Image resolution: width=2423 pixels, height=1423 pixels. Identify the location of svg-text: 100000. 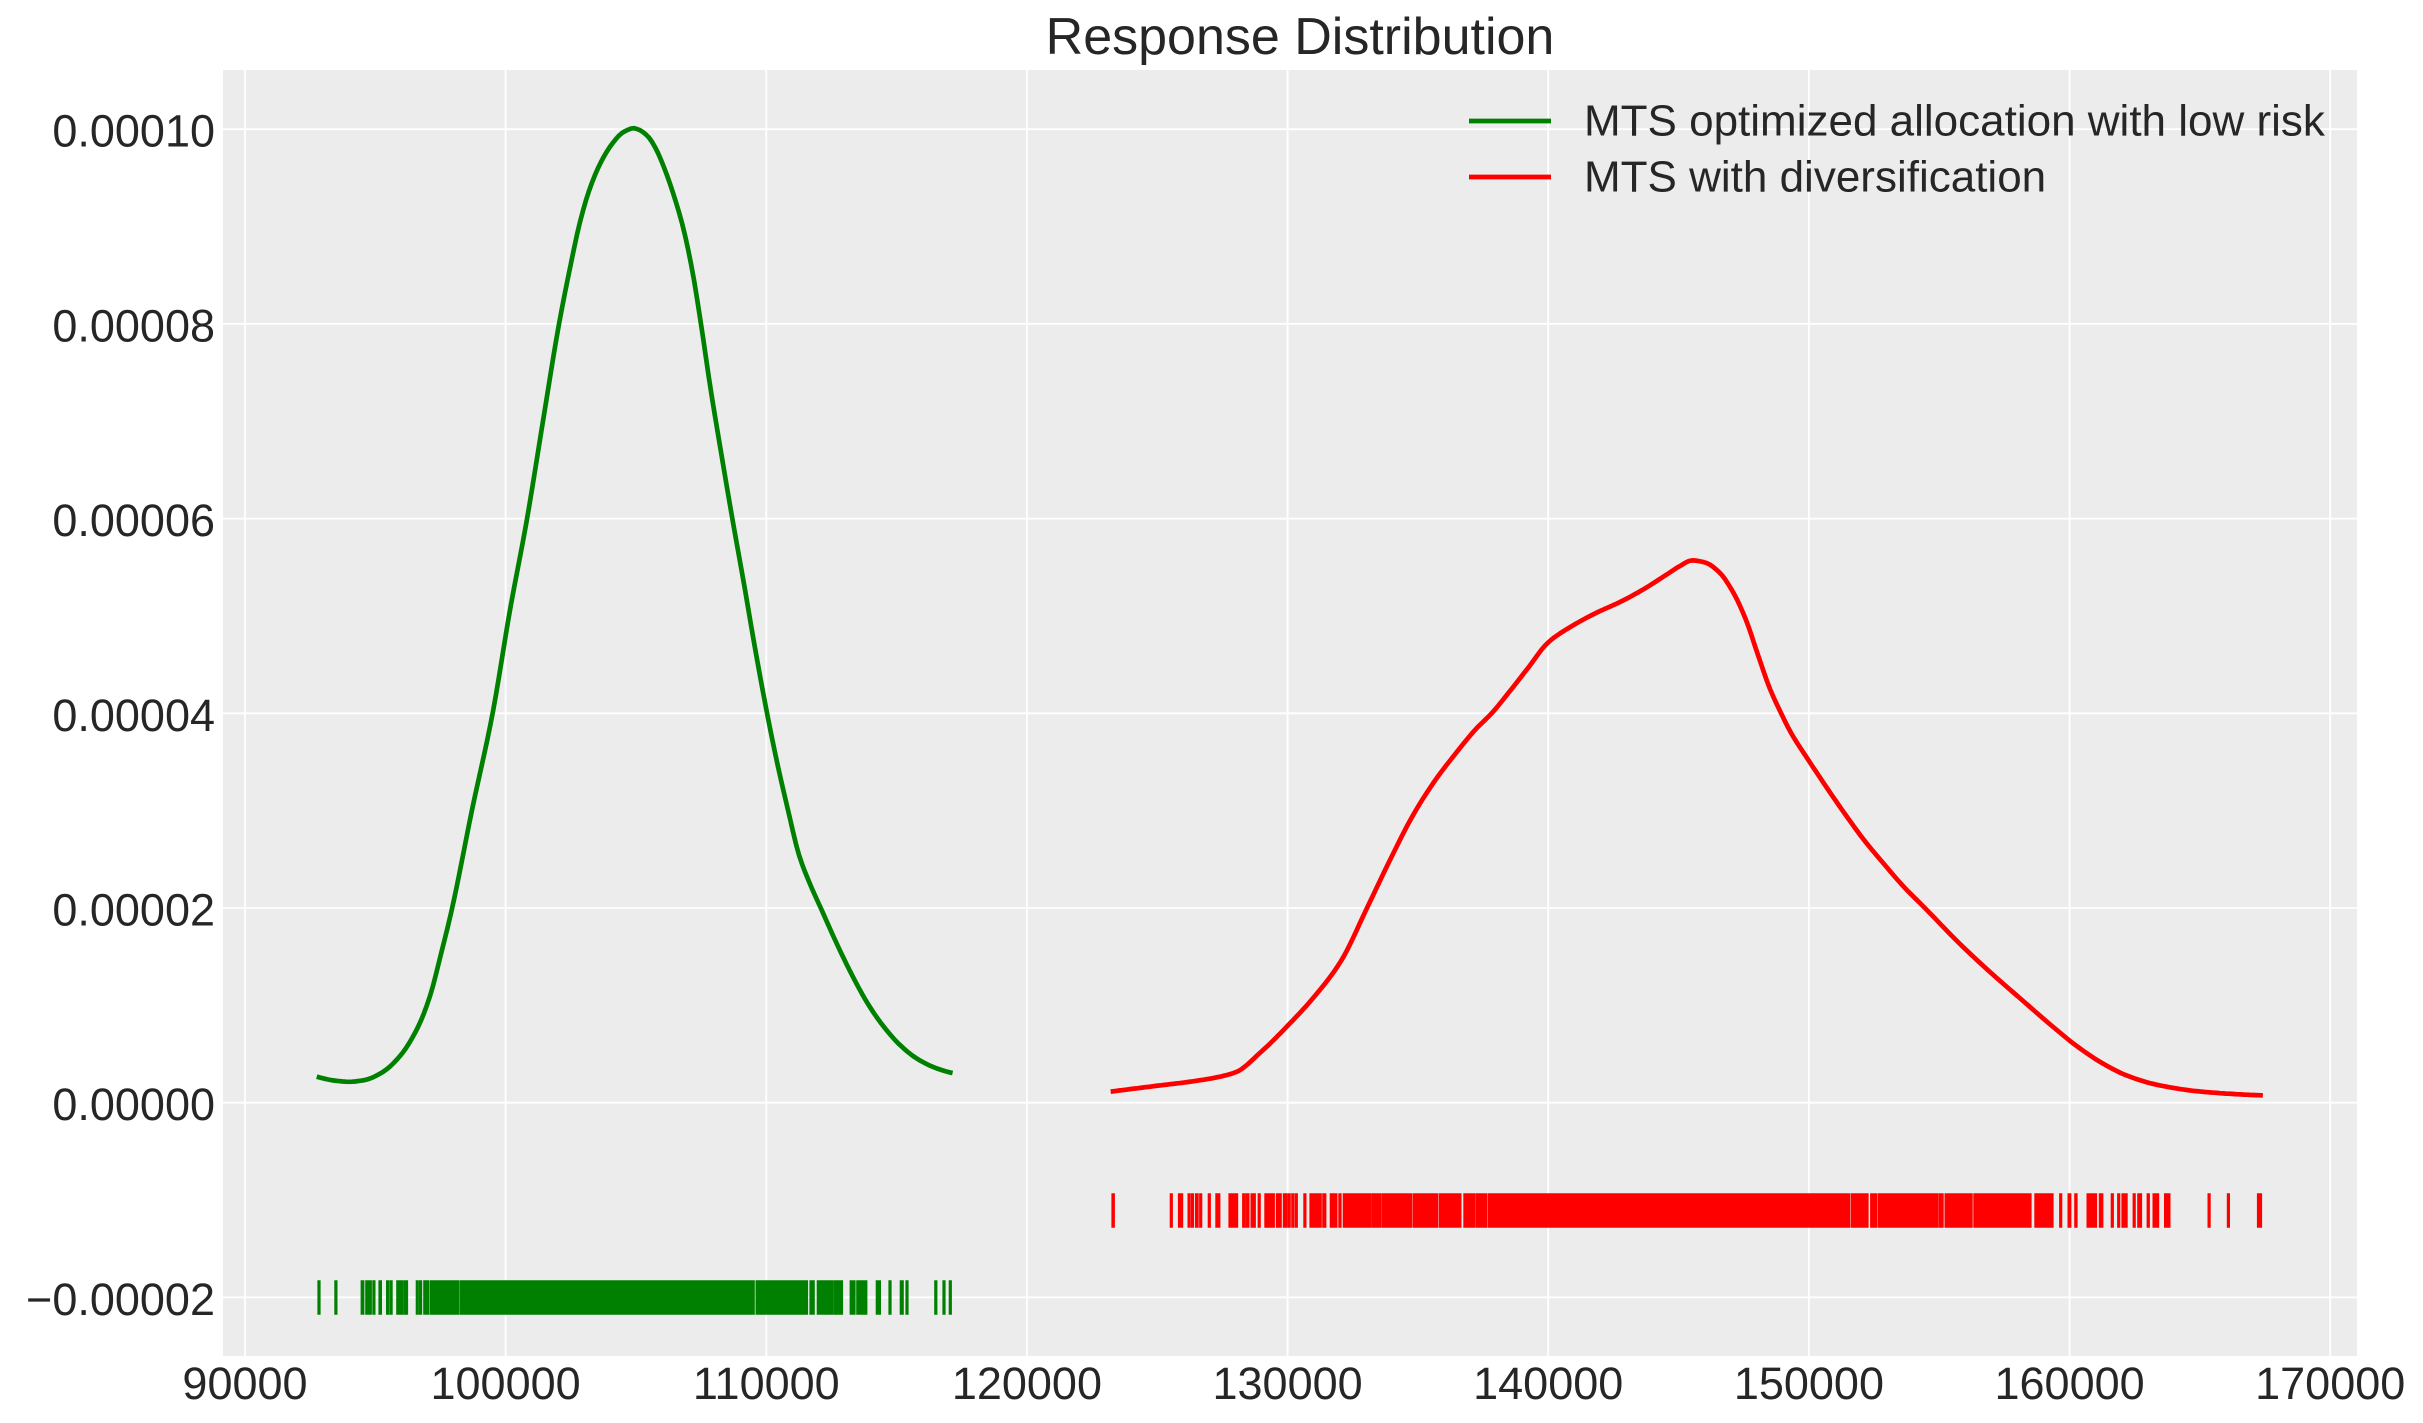
(506, 1383).